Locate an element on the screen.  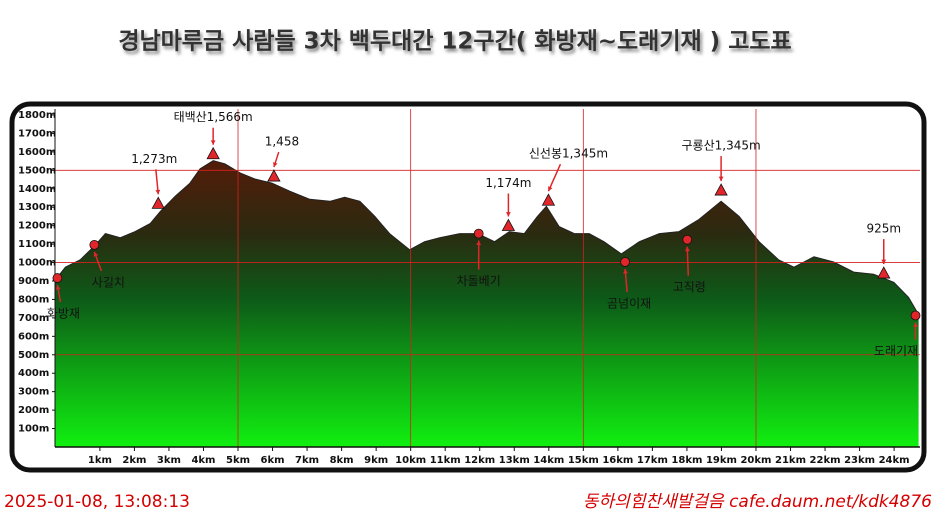
y-tick-label: 1100m is located at coordinates (37, 244).